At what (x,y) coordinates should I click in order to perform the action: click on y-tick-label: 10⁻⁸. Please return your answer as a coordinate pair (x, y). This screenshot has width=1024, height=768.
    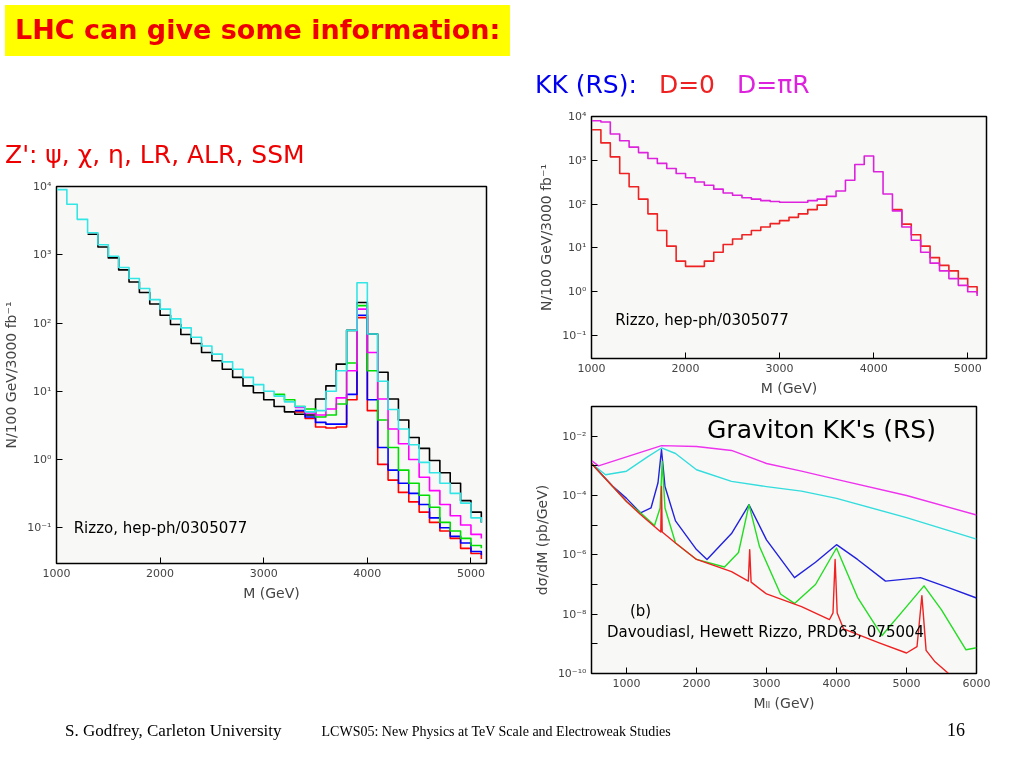
    Looking at the image, I should click on (575, 614).